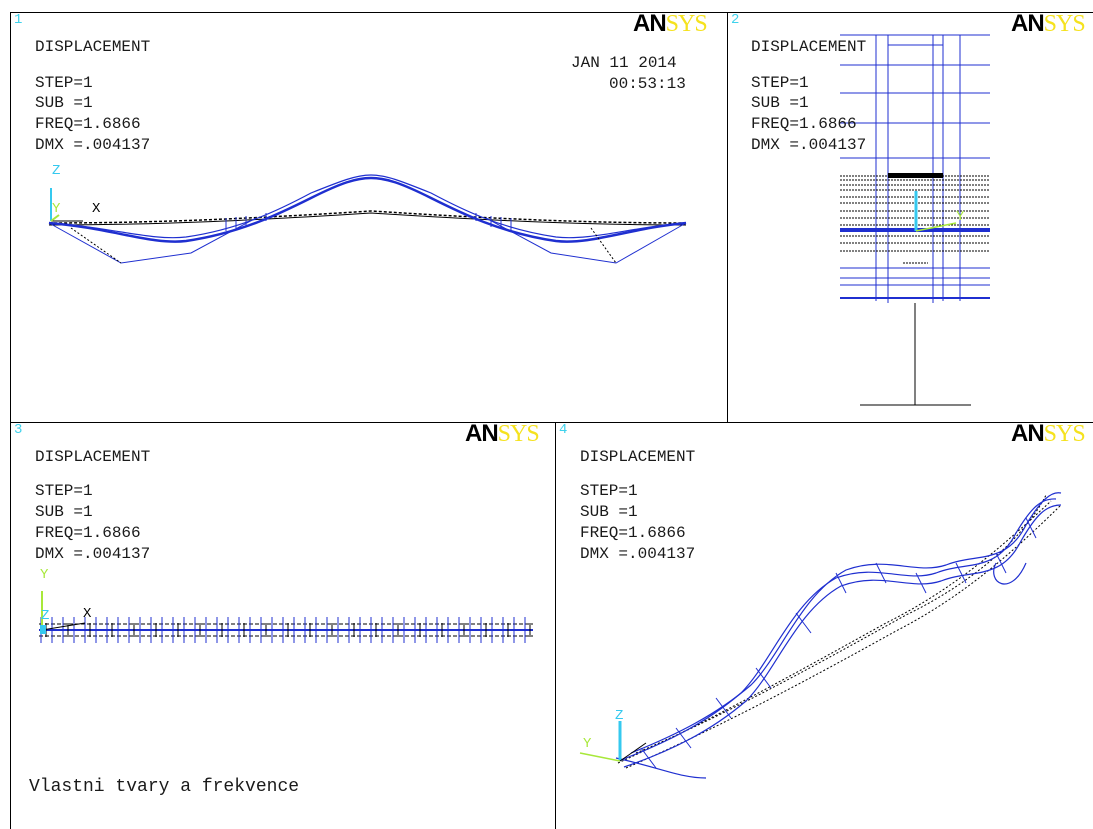 Image resolution: width=1093 pixels, height=829 pixels. Describe the element at coordinates (164, 787) in the screenshot. I see `plot-caption: Vlastni tvary a frekvence` at that location.